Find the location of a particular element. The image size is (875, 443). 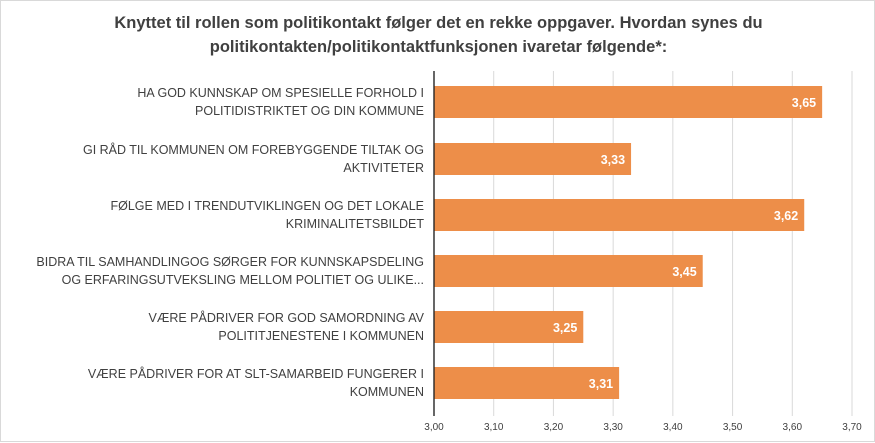

x-tick-label: 3,50 is located at coordinates (733, 427).